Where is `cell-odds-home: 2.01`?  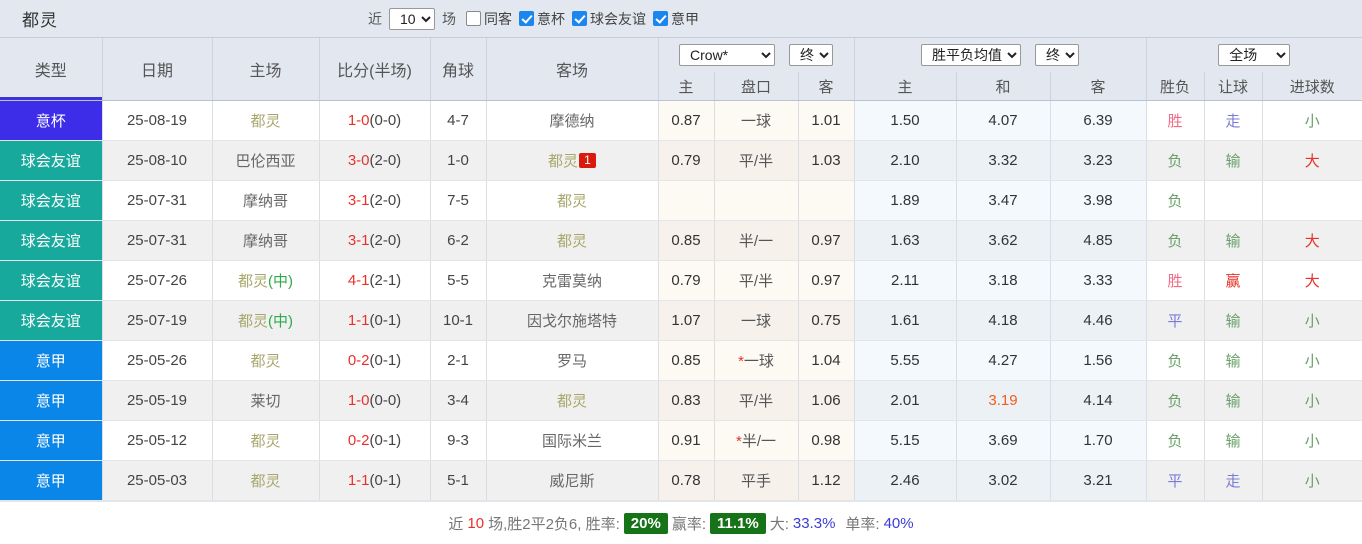
cell-odds-home: 2.01 is located at coordinates (905, 400).